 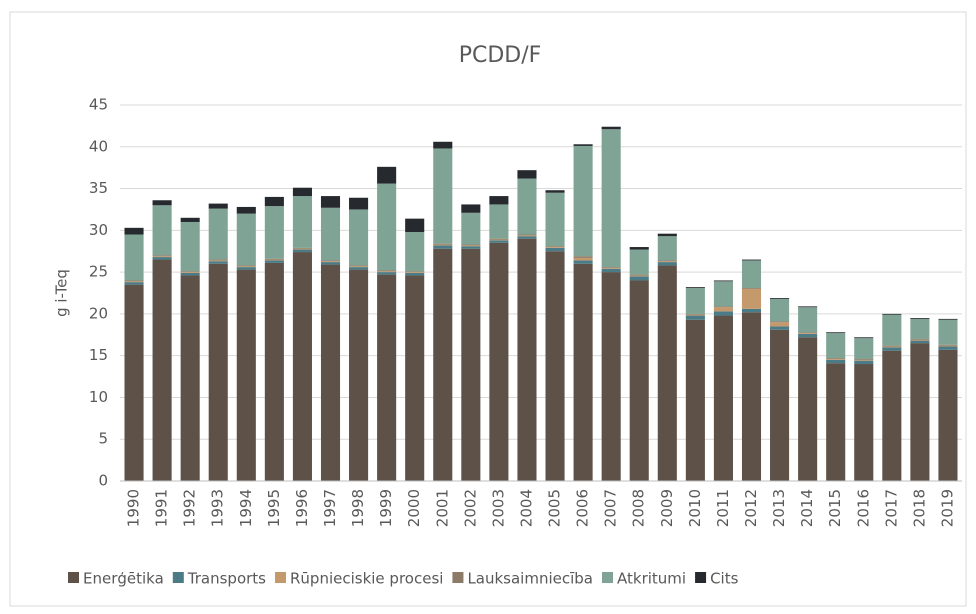 What do you see at coordinates (751, 508) in the screenshot?
I see `x-tick-label: 2012` at bounding box center [751, 508].